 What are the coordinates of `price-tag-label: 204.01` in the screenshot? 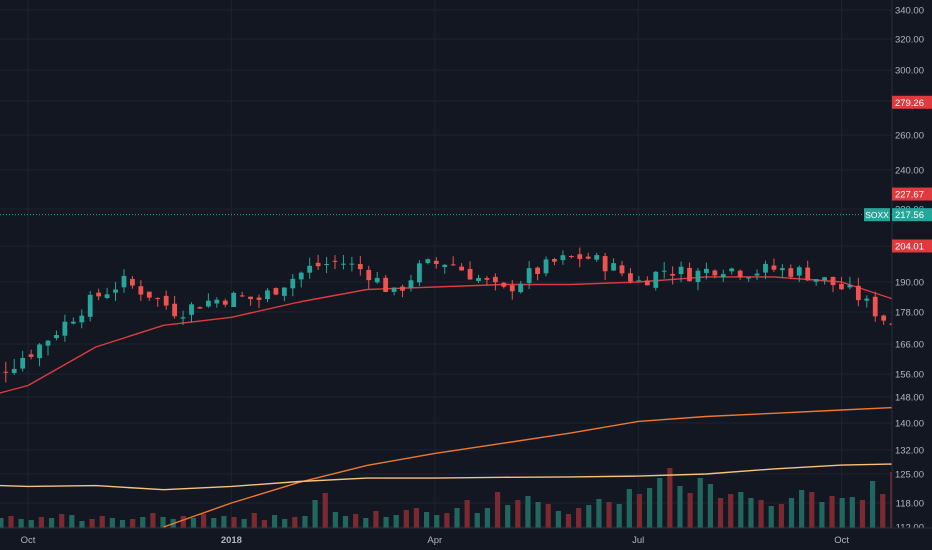 It's located at (909, 246).